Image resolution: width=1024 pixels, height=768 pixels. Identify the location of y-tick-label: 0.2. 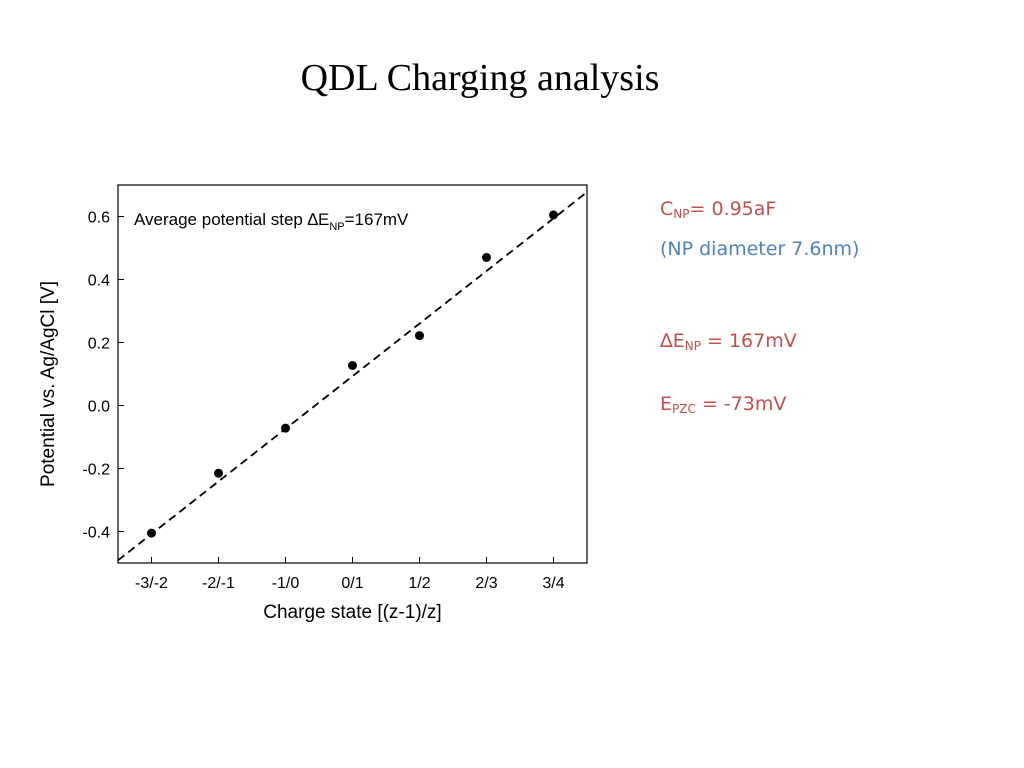
(99, 344).